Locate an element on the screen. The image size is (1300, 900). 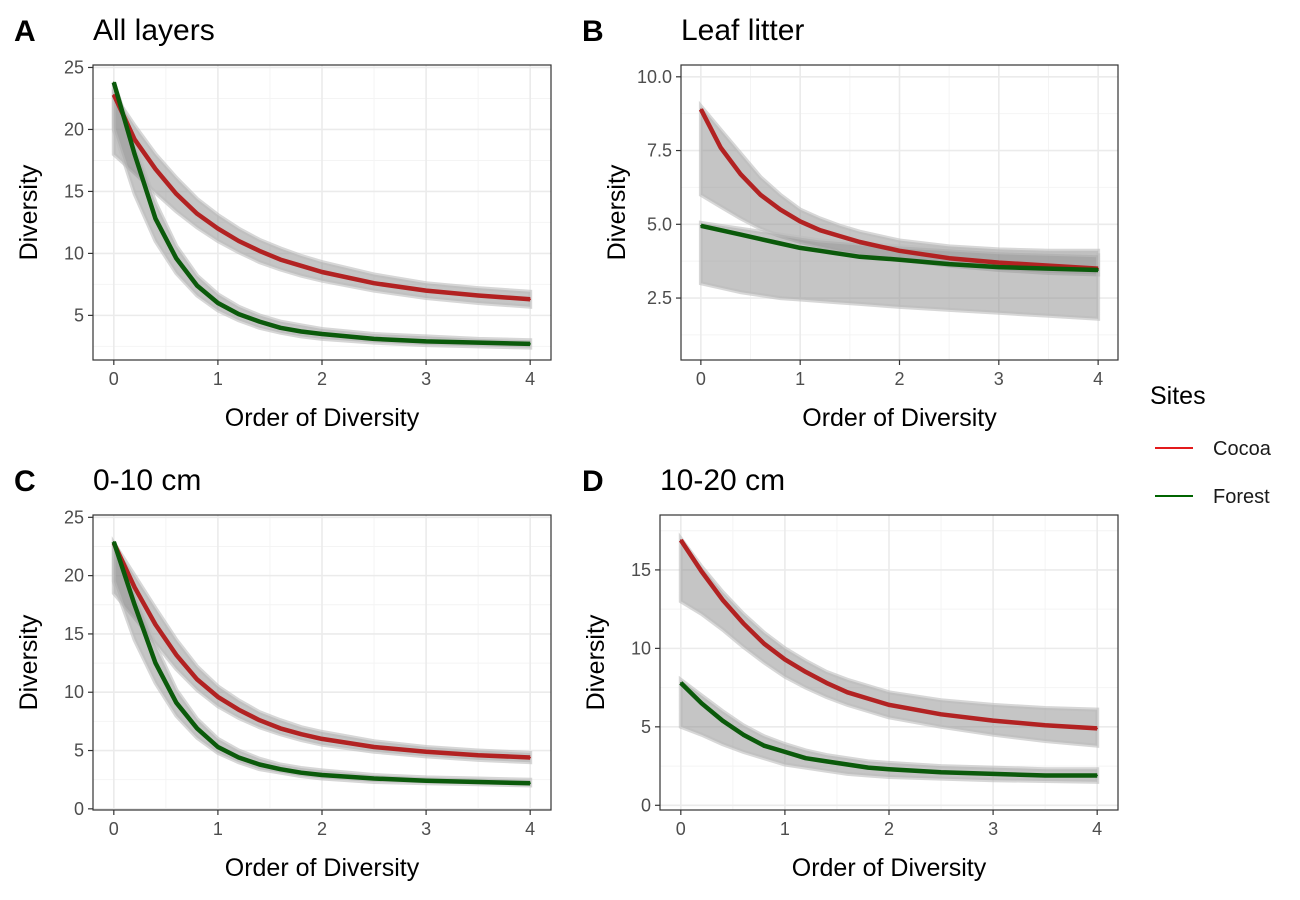
ribbon-cocoa is located at coordinates (322, 198).